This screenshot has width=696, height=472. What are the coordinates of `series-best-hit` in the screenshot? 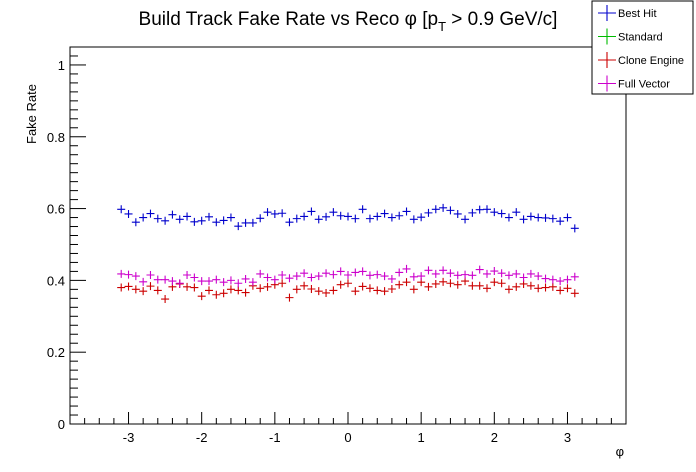 It's located at (348, 218).